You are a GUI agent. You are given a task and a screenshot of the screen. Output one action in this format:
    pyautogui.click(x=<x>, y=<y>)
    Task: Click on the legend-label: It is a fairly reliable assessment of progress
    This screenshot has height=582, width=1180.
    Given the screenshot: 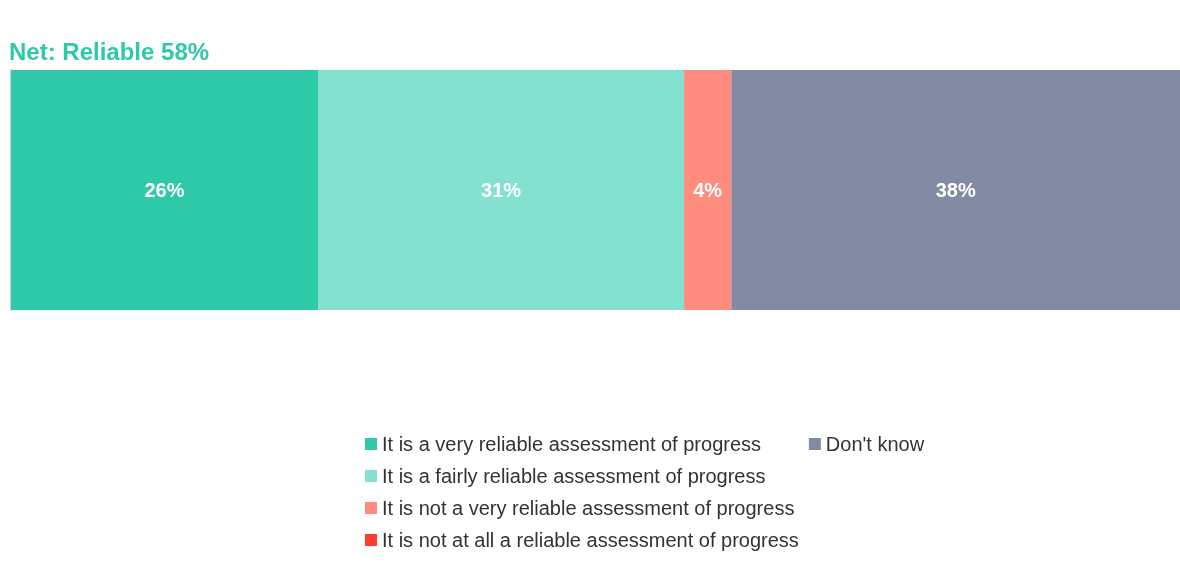 What is the action you would take?
    pyautogui.click(x=574, y=476)
    